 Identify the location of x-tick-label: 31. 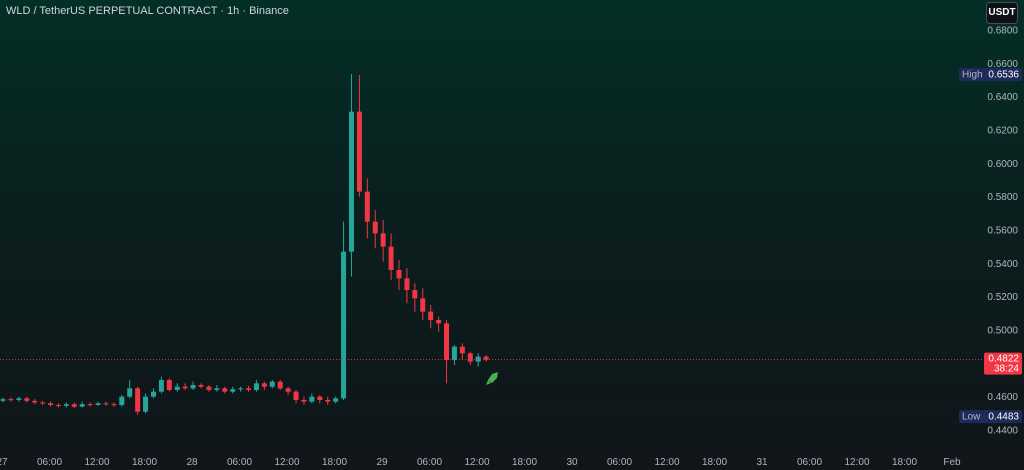
(762, 462).